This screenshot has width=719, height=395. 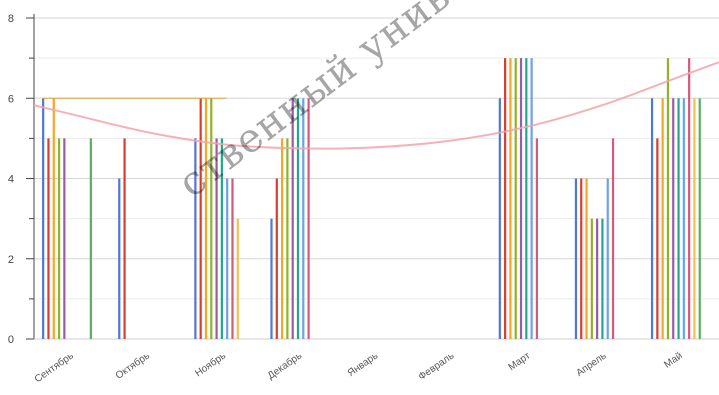 I want to click on x-tick-label: Октябрь, so click(x=132, y=366).